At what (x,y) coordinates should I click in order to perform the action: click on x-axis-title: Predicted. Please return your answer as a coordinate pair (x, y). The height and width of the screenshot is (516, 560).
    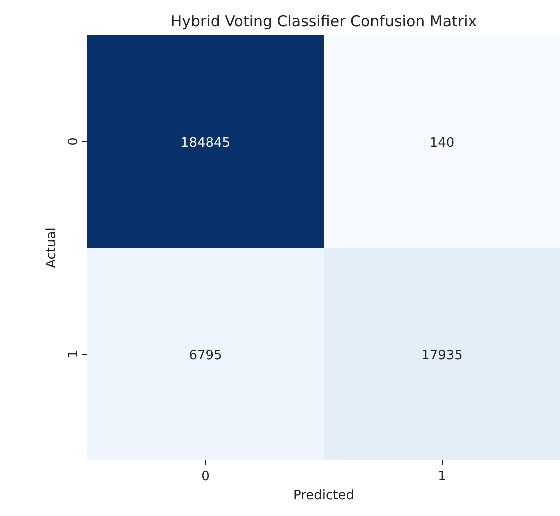
    Looking at the image, I should click on (324, 496).